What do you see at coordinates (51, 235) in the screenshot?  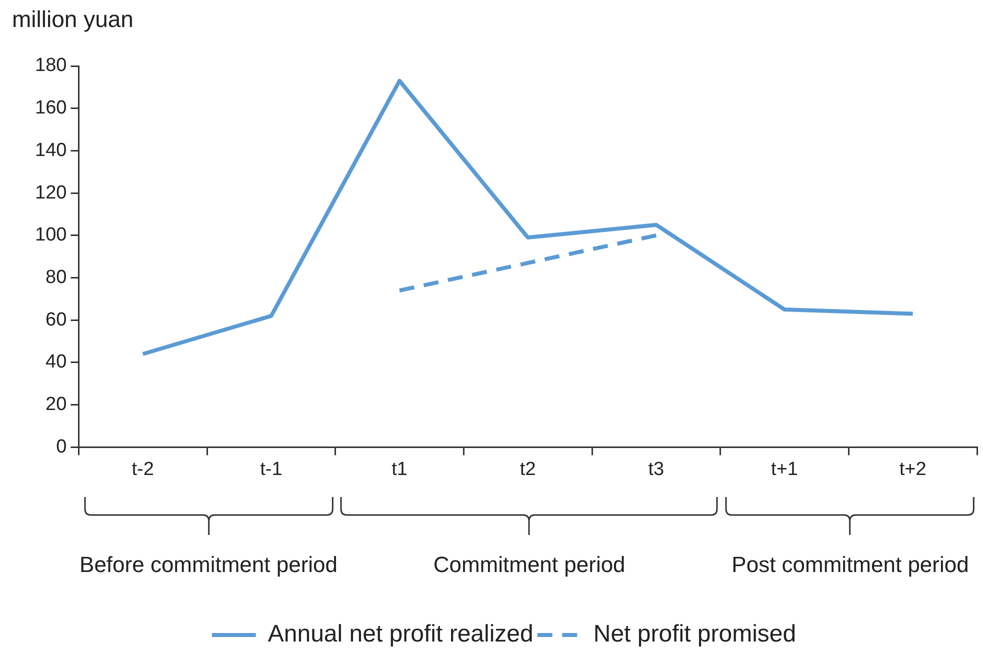 I see `y-tick-label: 100` at bounding box center [51, 235].